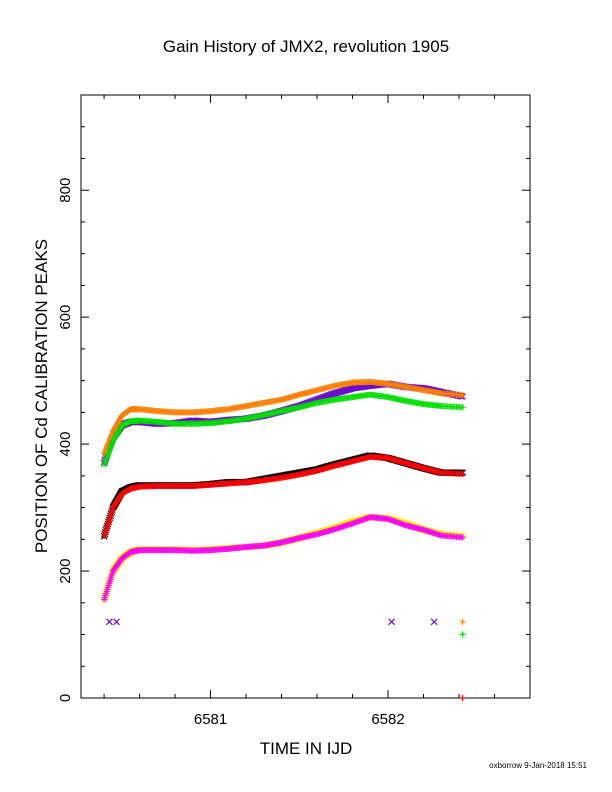  Describe the element at coordinates (65, 444) in the screenshot. I see `y-tick-label: 400` at that location.